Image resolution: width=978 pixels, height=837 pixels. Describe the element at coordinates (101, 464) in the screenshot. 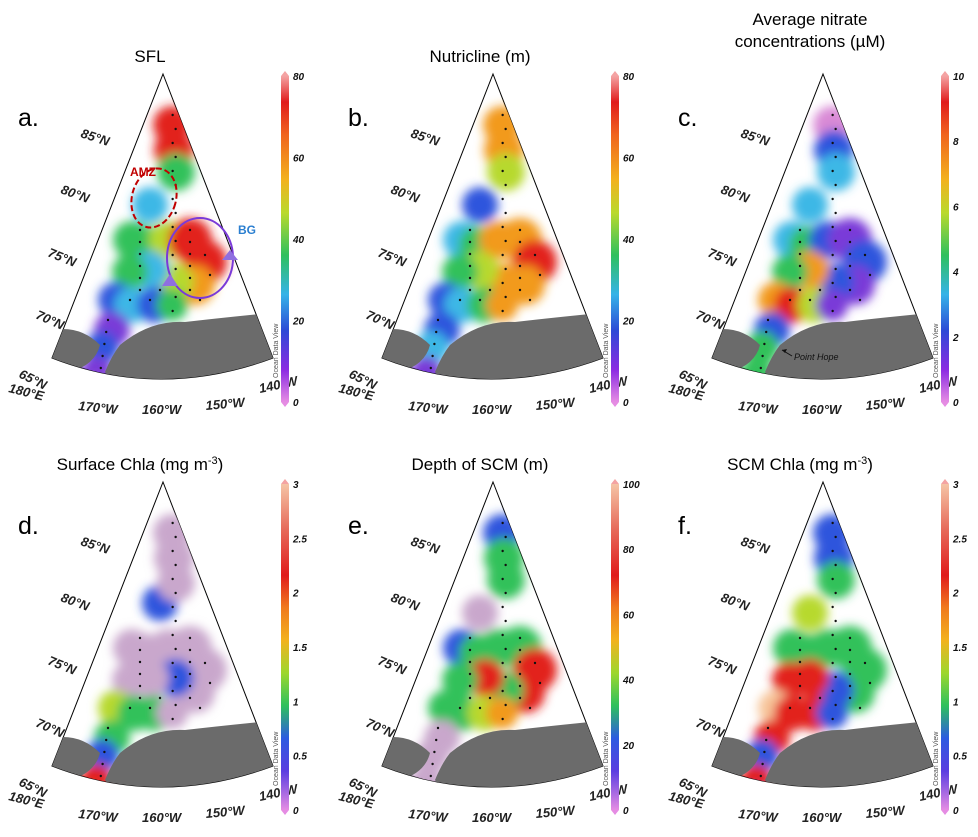

I see `title-main: Surface Chl` at that location.